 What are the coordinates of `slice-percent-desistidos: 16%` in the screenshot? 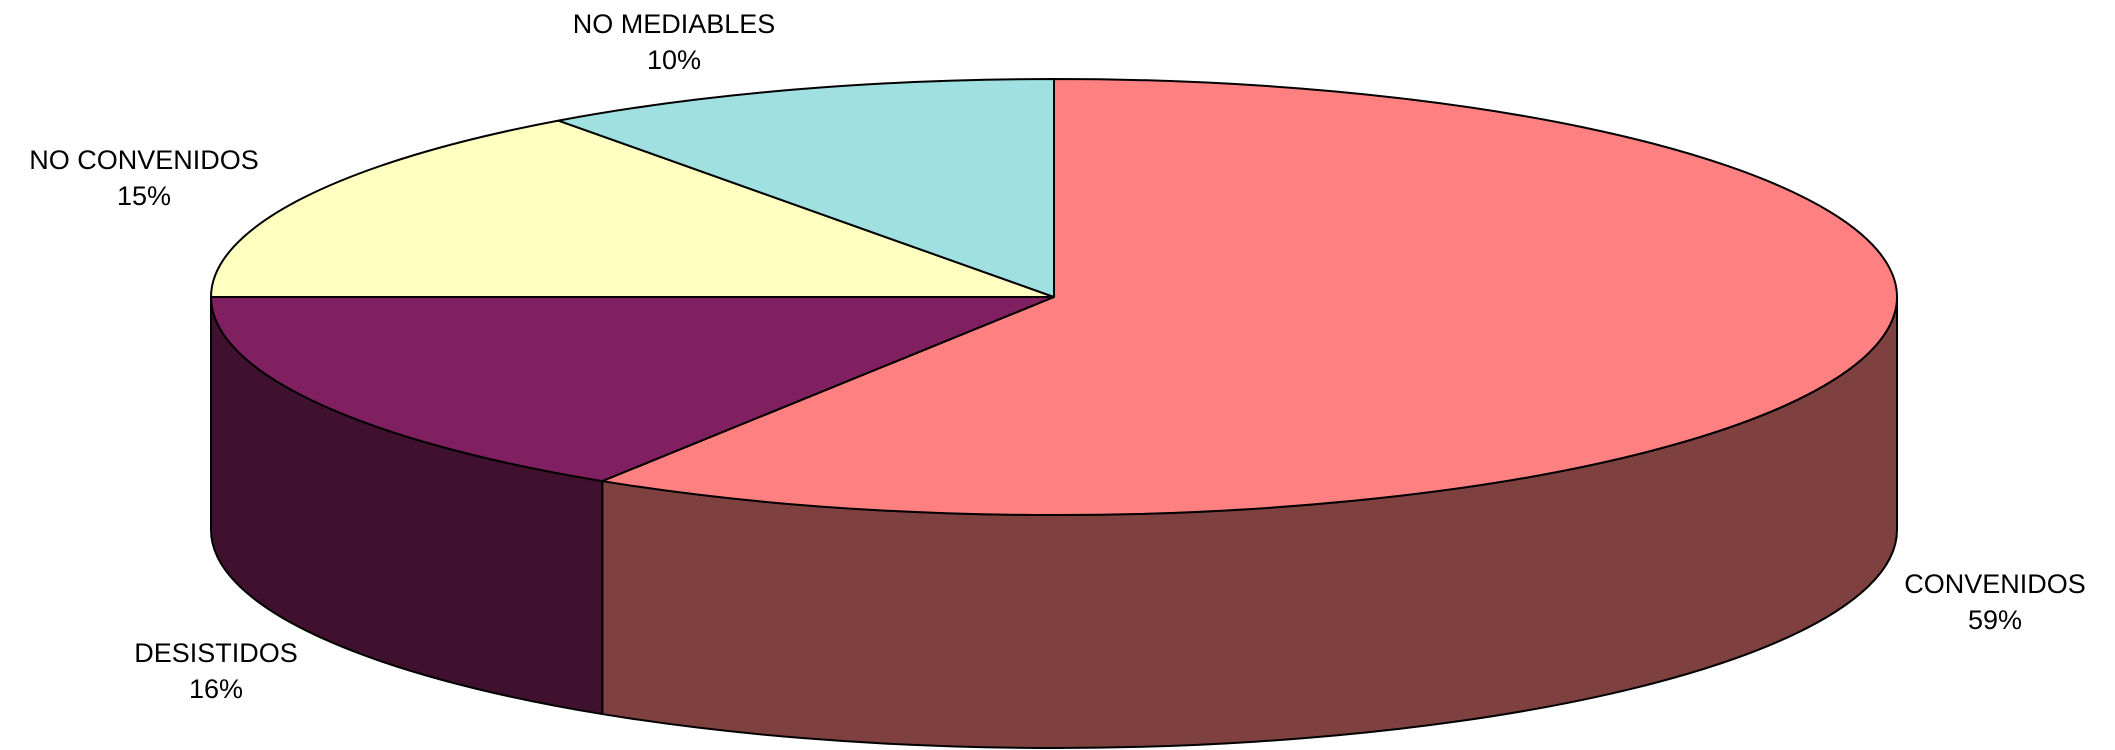 It's located at (216, 689).